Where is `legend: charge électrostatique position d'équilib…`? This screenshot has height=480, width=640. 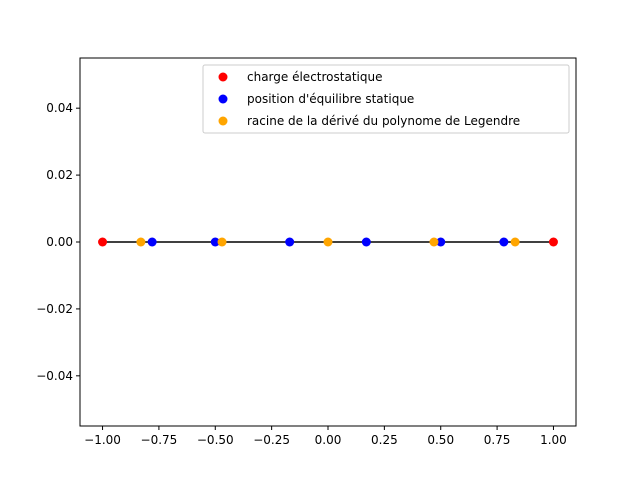
legend: charge électrostatique position d'équilib… is located at coordinates (386, 99).